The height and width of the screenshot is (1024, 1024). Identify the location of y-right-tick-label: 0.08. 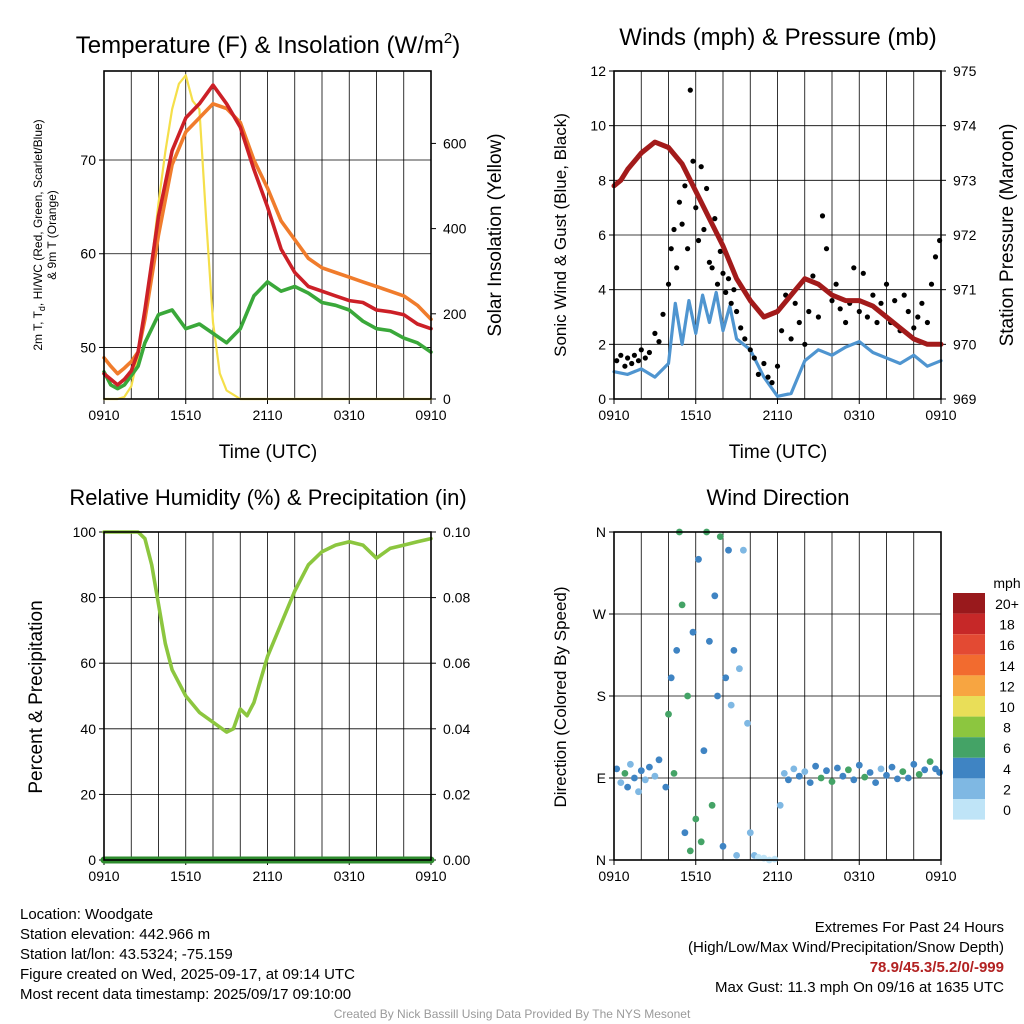
(456, 598).